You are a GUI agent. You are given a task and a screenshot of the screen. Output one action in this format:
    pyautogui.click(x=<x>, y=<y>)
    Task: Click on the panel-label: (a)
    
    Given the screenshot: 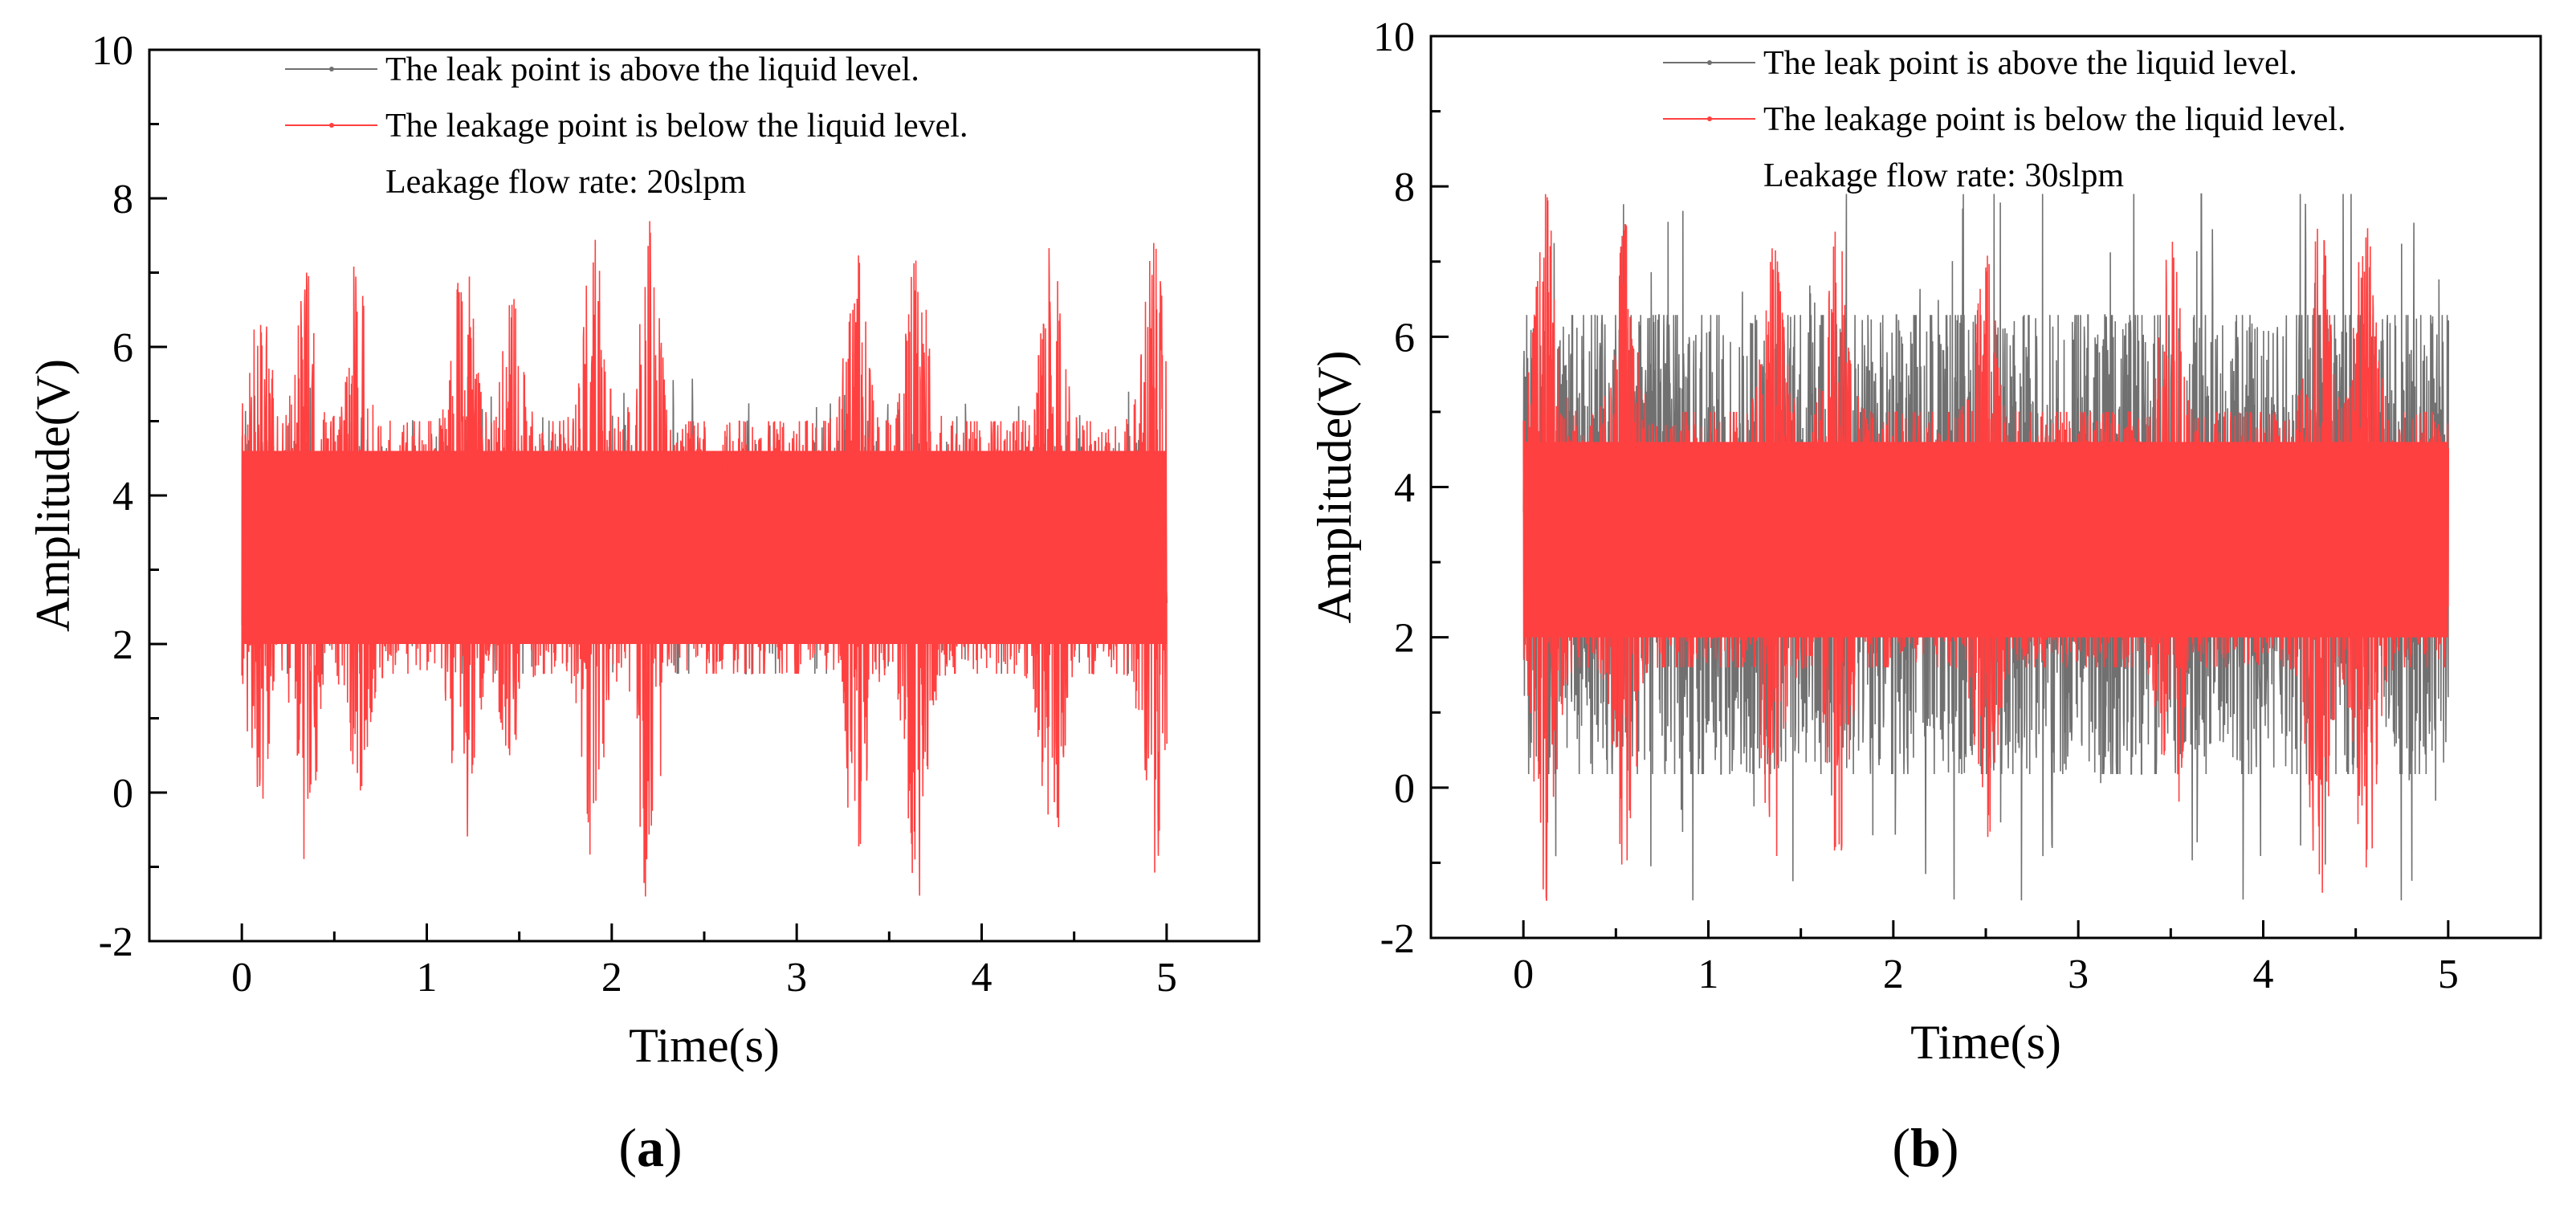 What is the action you would take?
    pyautogui.click(x=650, y=1147)
    